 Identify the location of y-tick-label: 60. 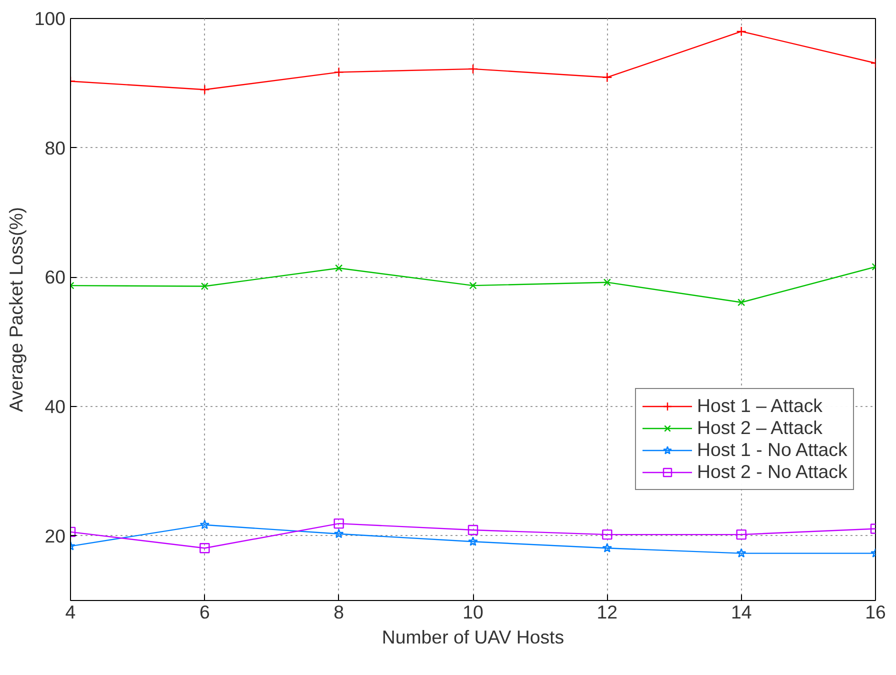
(55, 277).